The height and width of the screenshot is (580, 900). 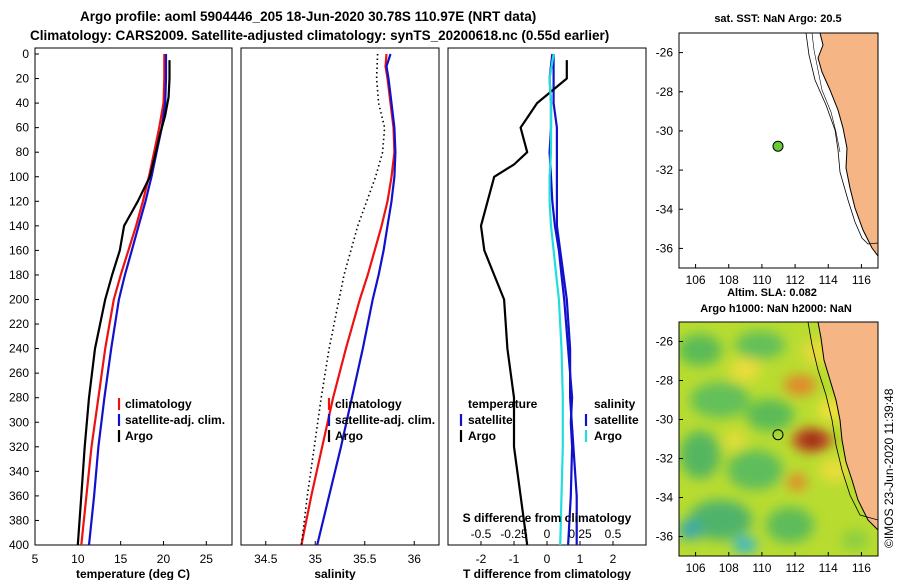 I want to click on temperature-series, so click(x=123, y=300).